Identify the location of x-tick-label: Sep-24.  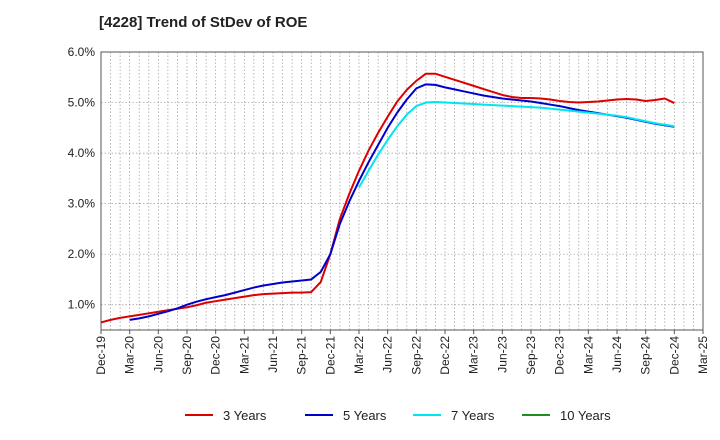
(646, 355).